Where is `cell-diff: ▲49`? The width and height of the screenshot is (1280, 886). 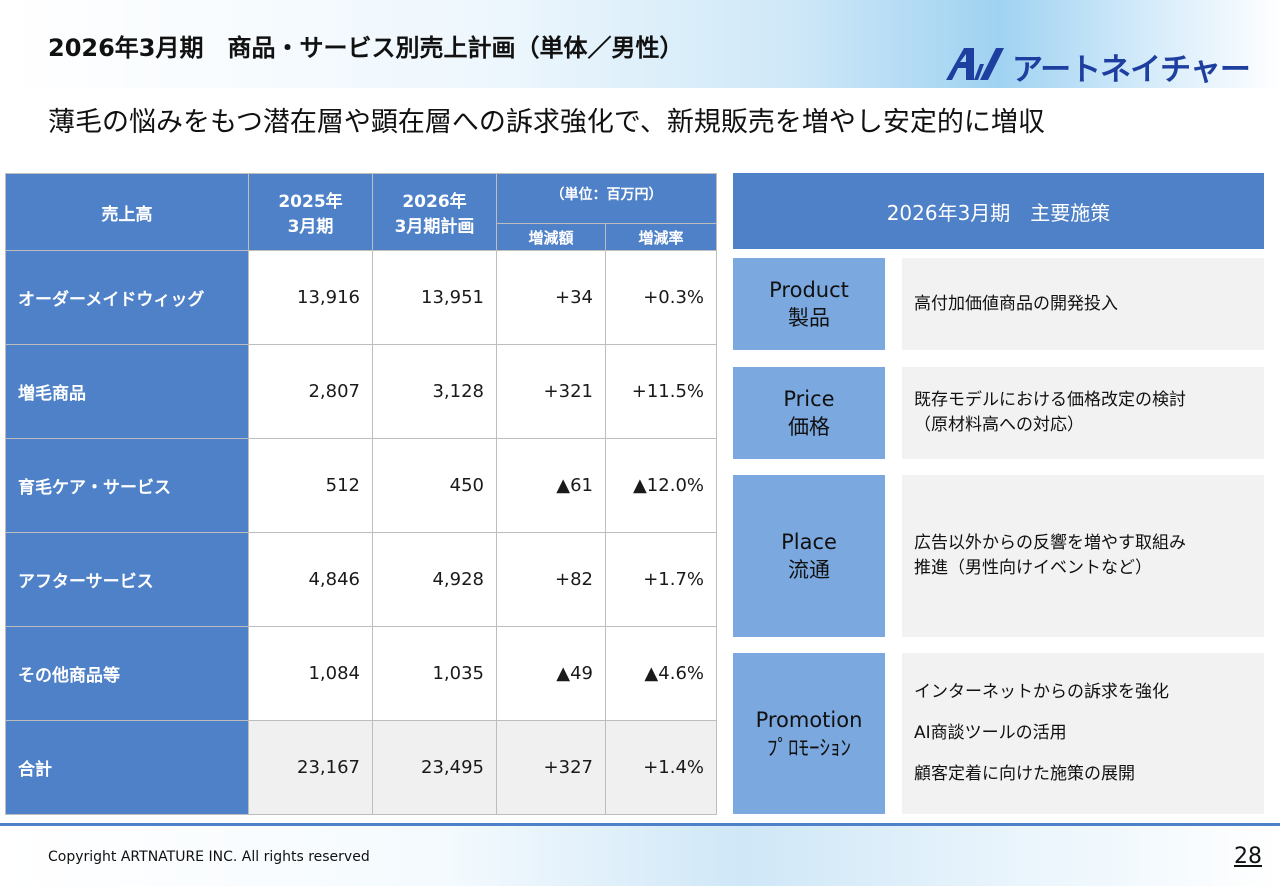
cell-diff: ▲49 is located at coordinates (551, 673).